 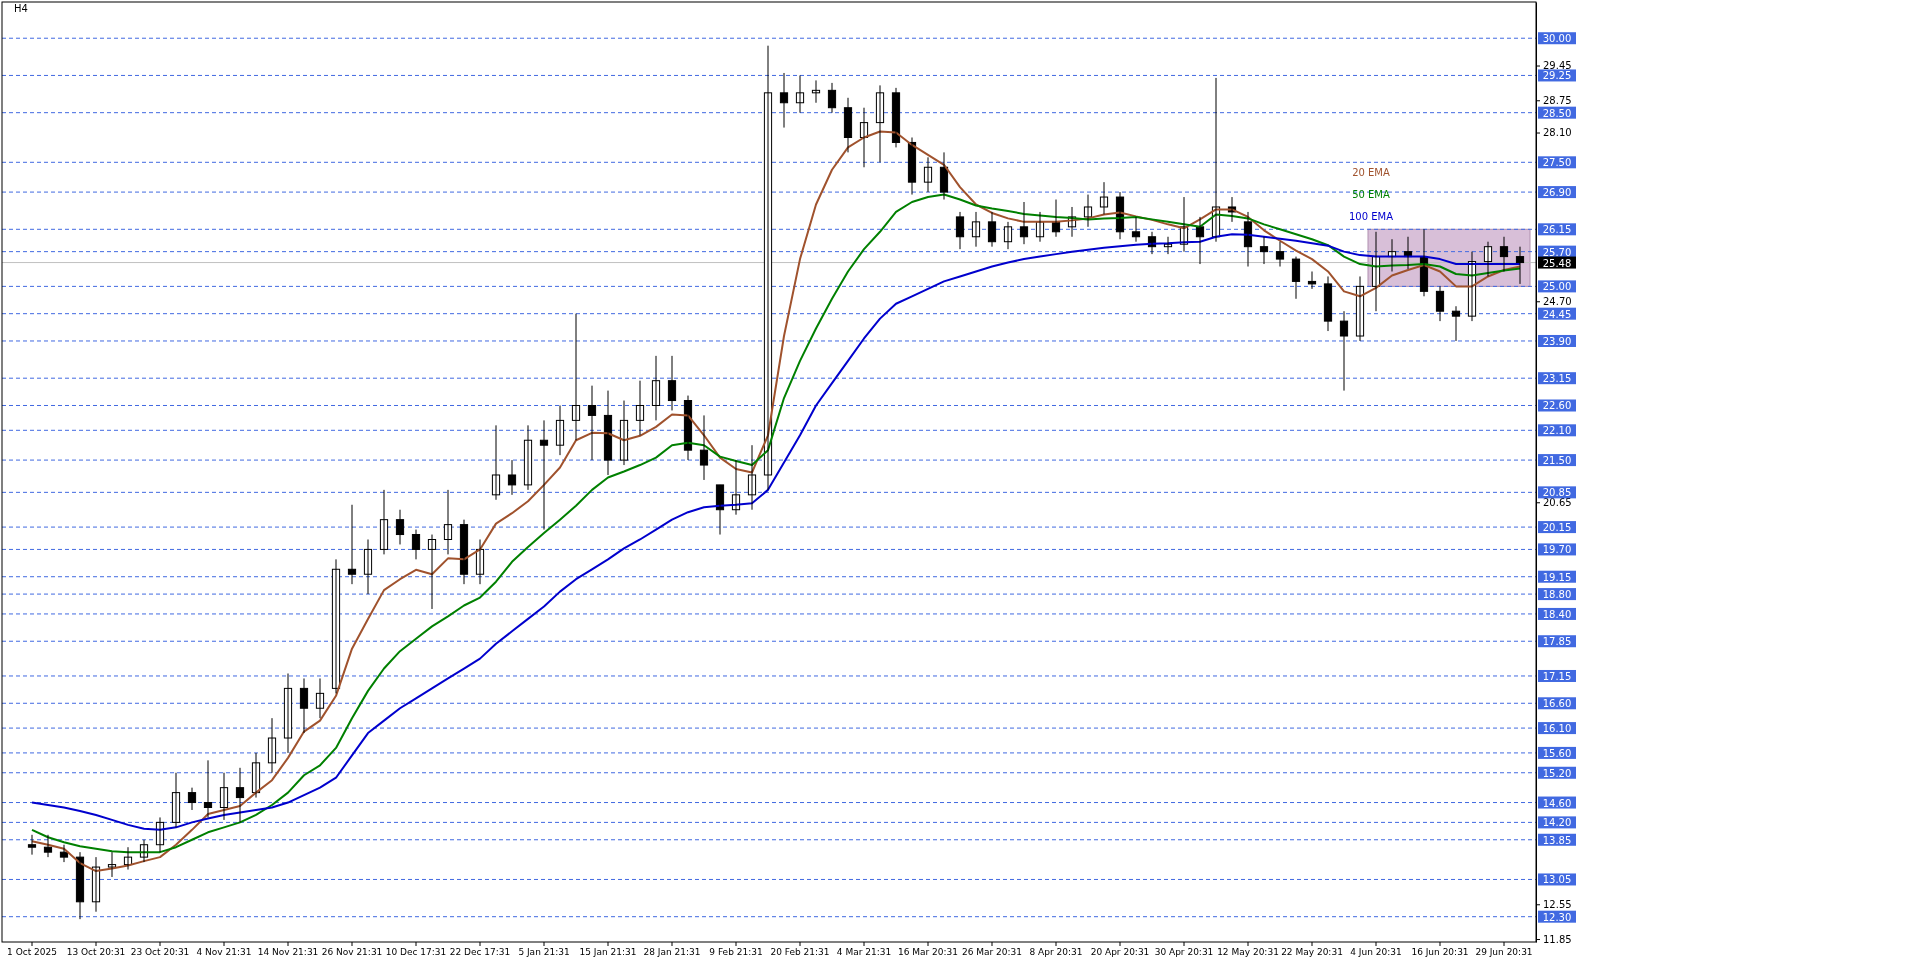 I want to click on ref-line-label: 19.15, so click(x=1557, y=577).